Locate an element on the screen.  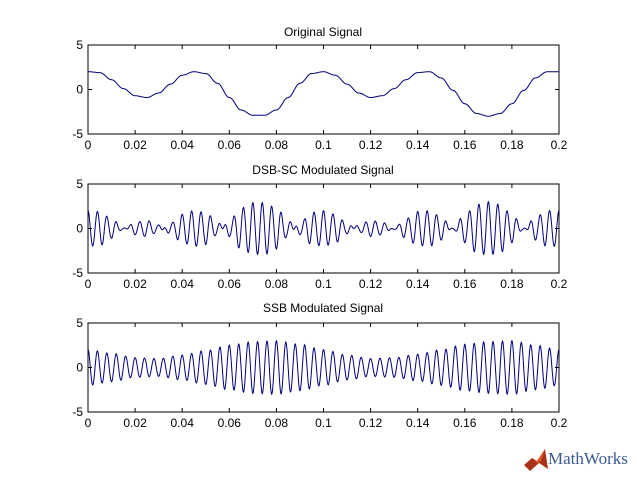
logo-text: MathWorks is located at coordinates (588, 458).